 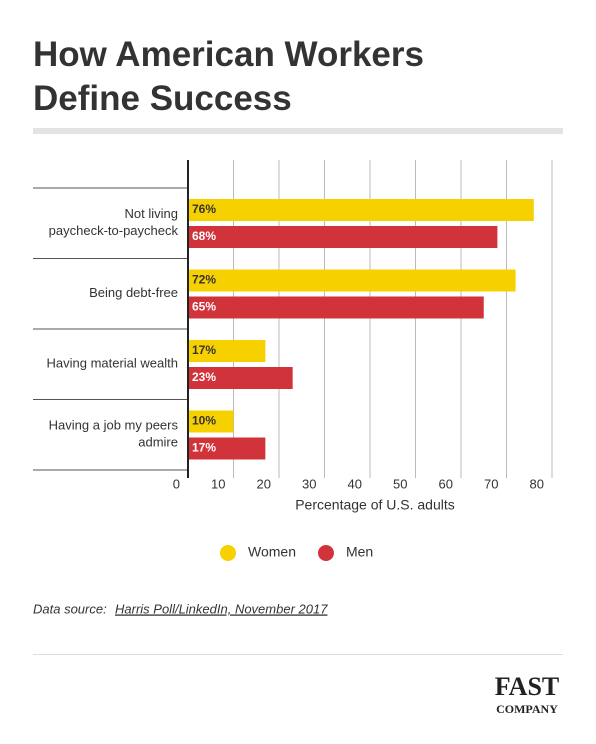 What do you see at coordinates (176, 483) in the screenshot?
I see `x-tick-label: 0` at bounding box center [176, 483].